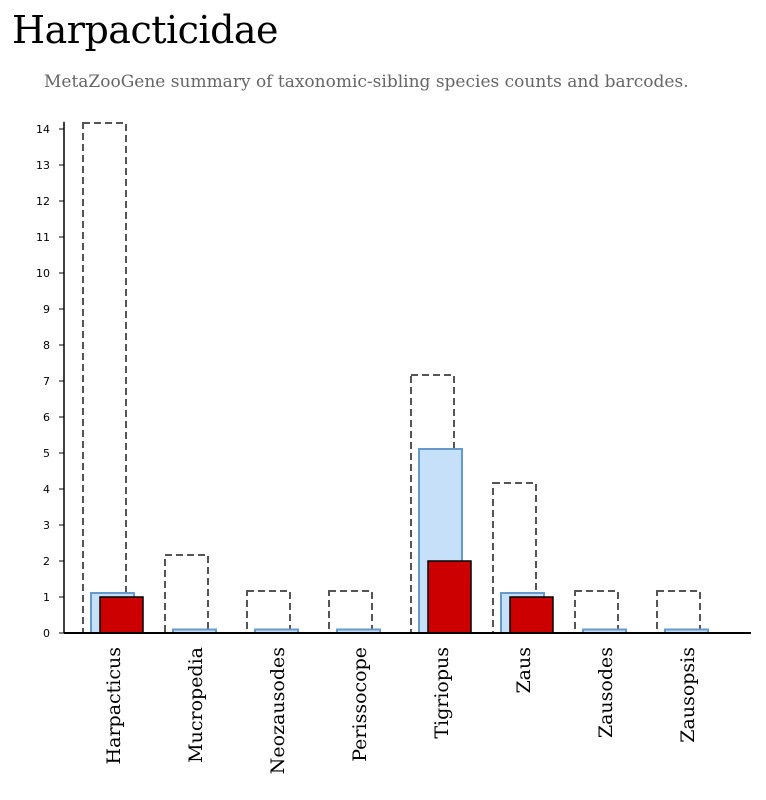 The width and height of the screenshot is (766, 800). Describe the element at coordinates (196, 705) in the screenshot. I see `x-category-label: Mucropedia` at that location.